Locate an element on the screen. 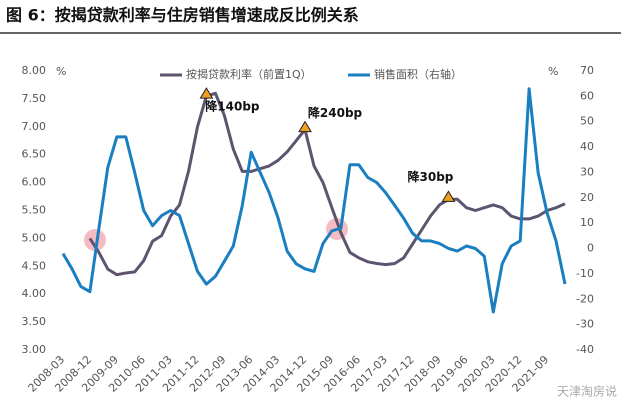 Image resolution: width=621 pixels, height=404 pixels. y2-tick-label: -40 is located at coordinates (585, 349).